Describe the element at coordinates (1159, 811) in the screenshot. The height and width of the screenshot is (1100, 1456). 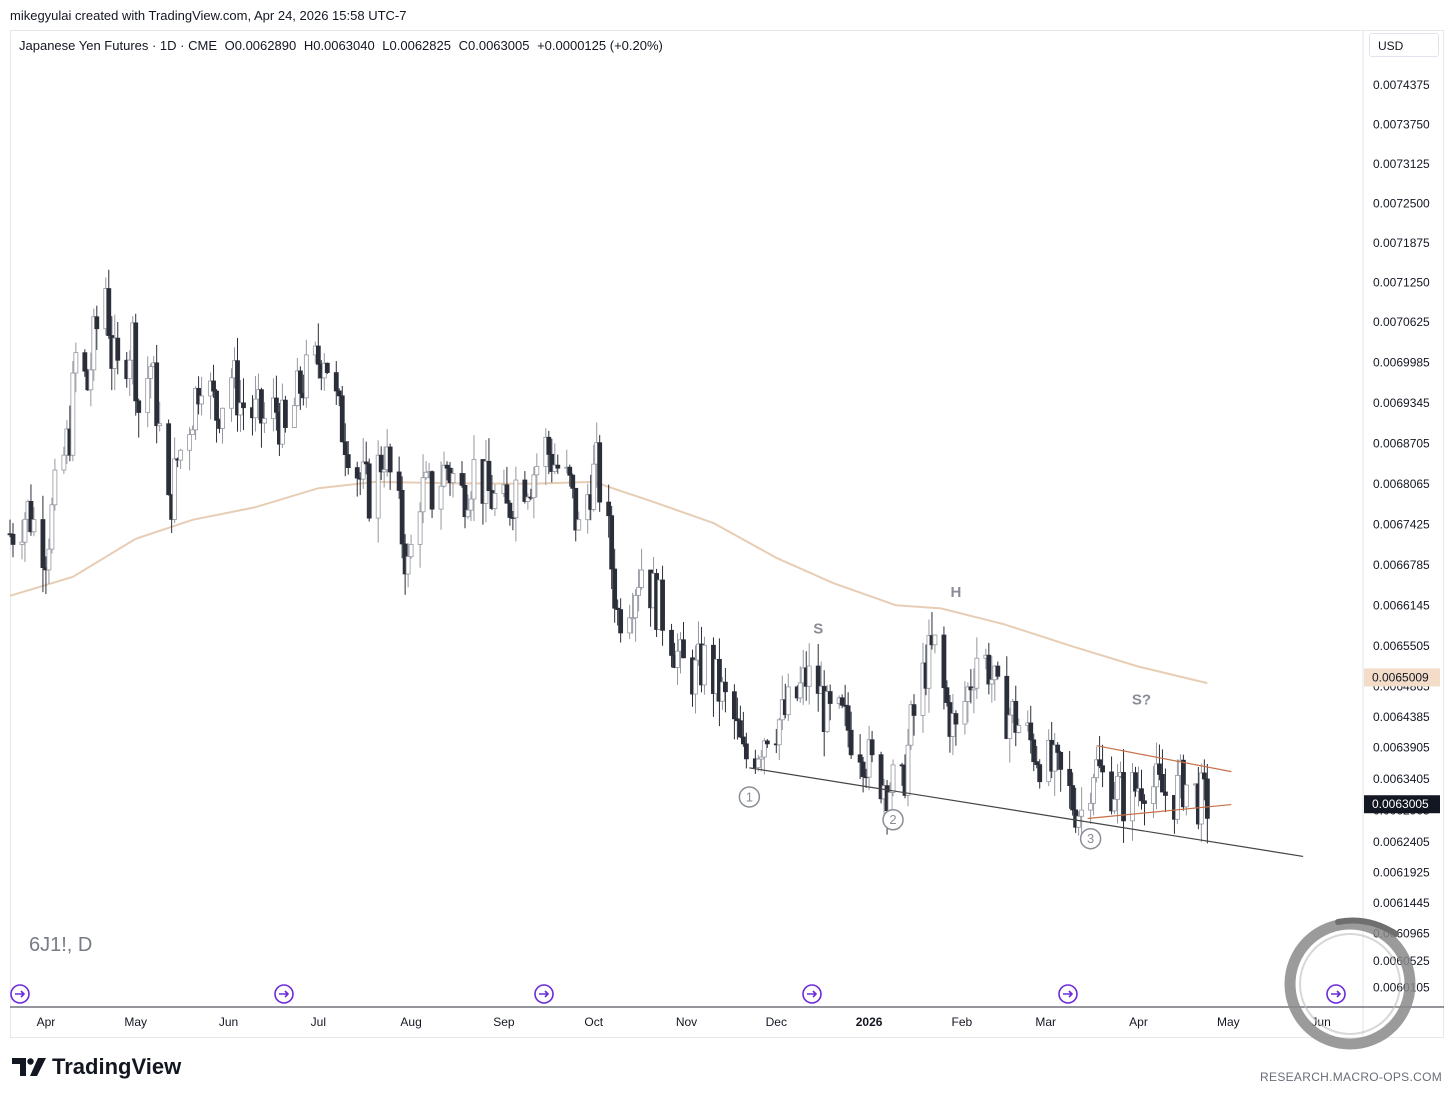
I see `triangle-lower-line` at that location.